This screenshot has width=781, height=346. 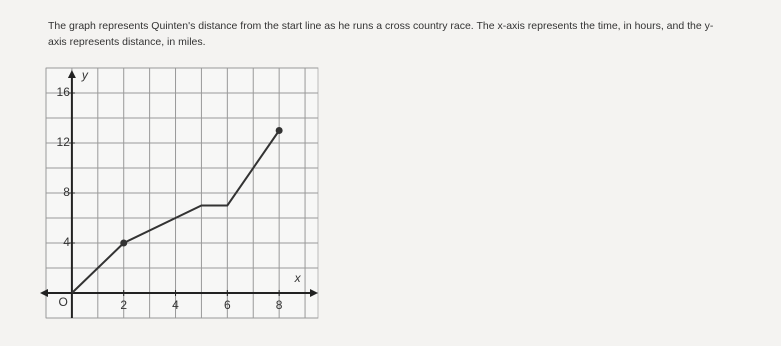 I want to click on x-axis-label: x, so click(x=298, y=278).